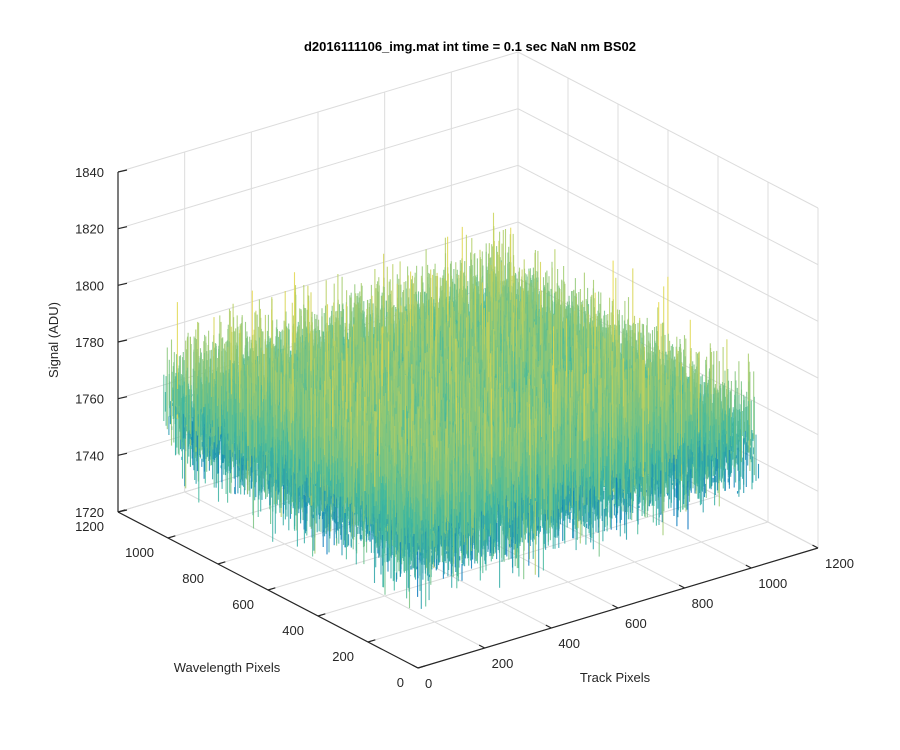  Describe the element at coordinates (53, 340) in the screenshot. I see `z-axis-label: Signal (ADU)` at that location.